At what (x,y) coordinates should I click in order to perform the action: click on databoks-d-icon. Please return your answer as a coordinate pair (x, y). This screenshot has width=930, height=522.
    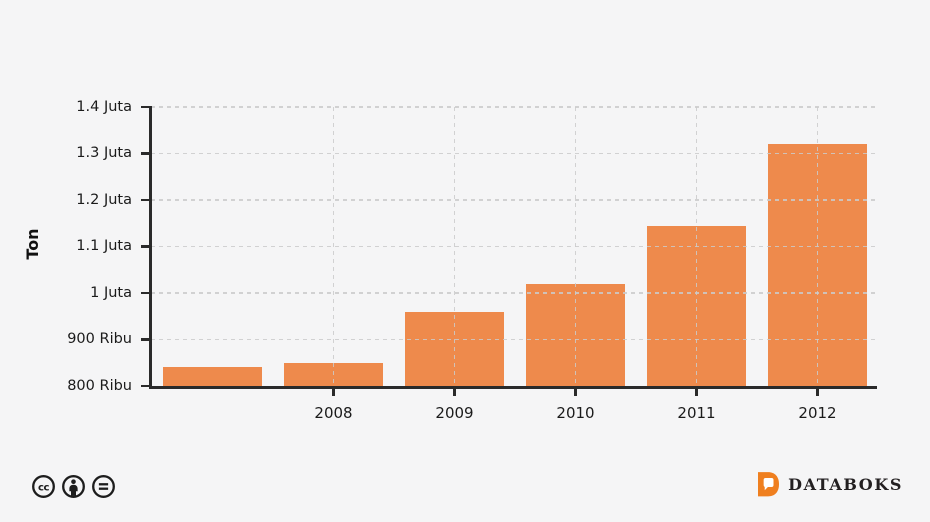
    Looking at the image, I should click on (769, 484).